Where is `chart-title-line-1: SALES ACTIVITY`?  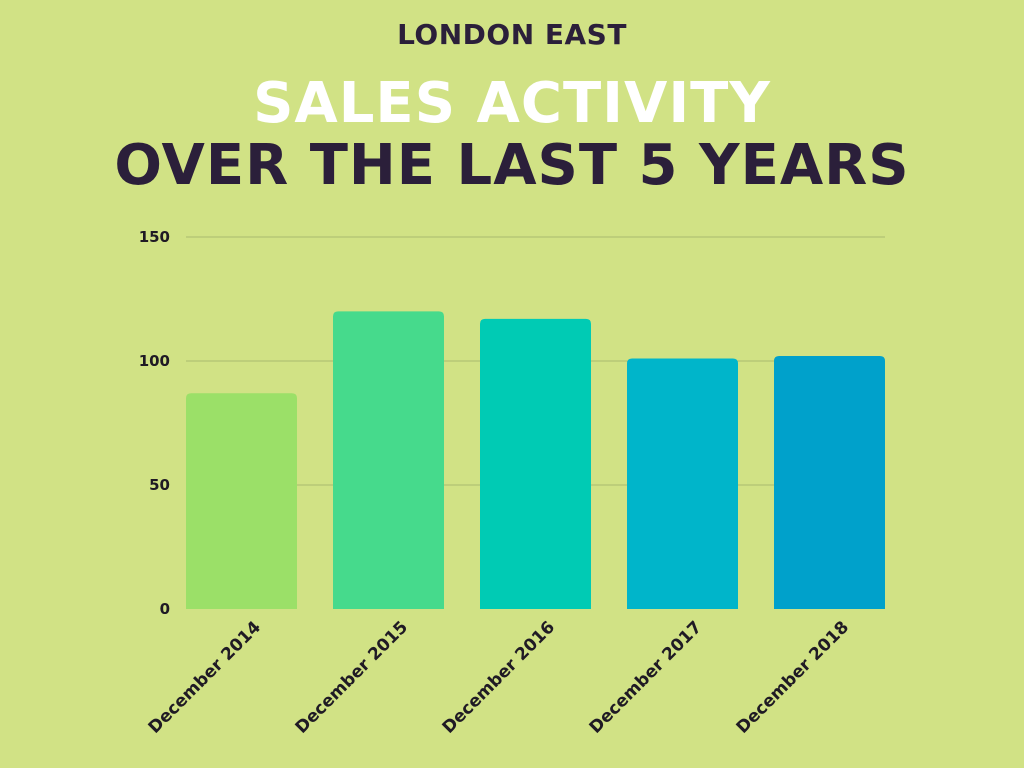
chart-title-line-1: SALES ACTIVITY is located at coordinates (512, 103).